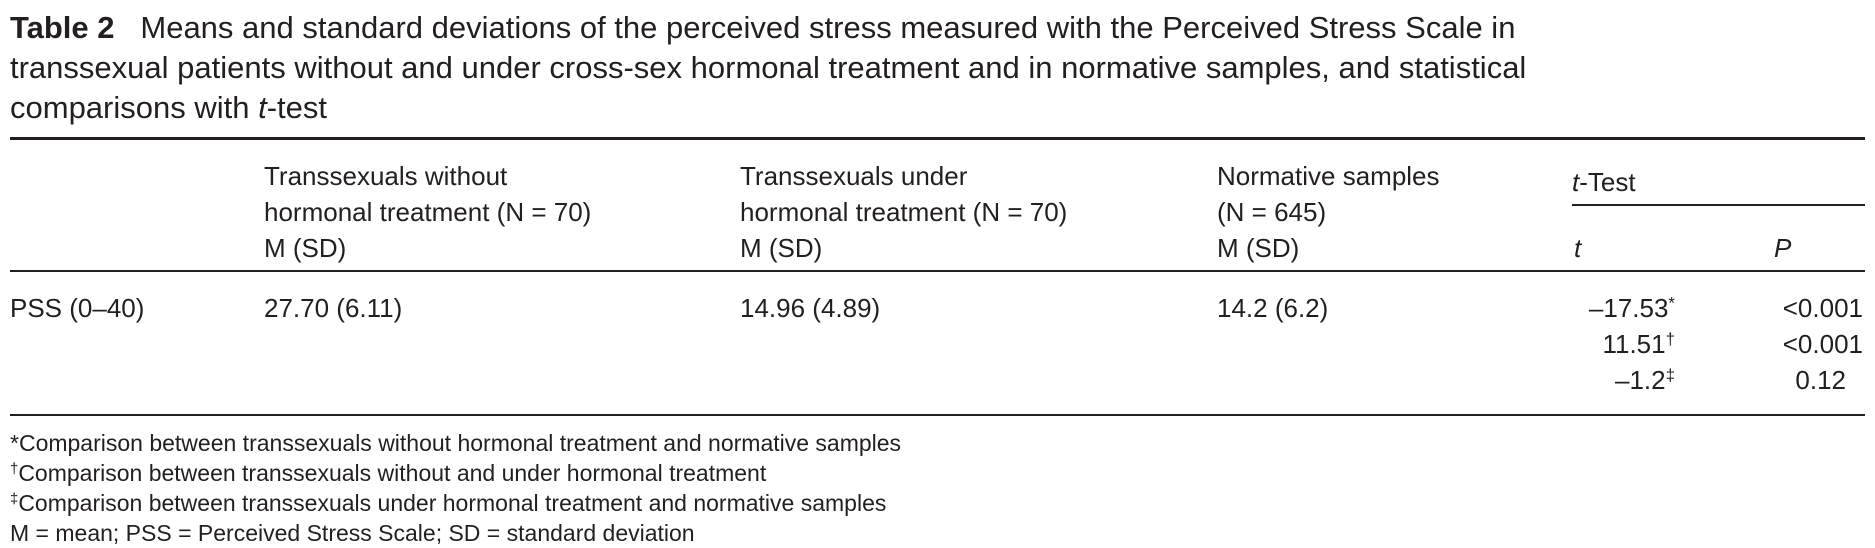  I want to click on subheader: P, so click(1783, 248).